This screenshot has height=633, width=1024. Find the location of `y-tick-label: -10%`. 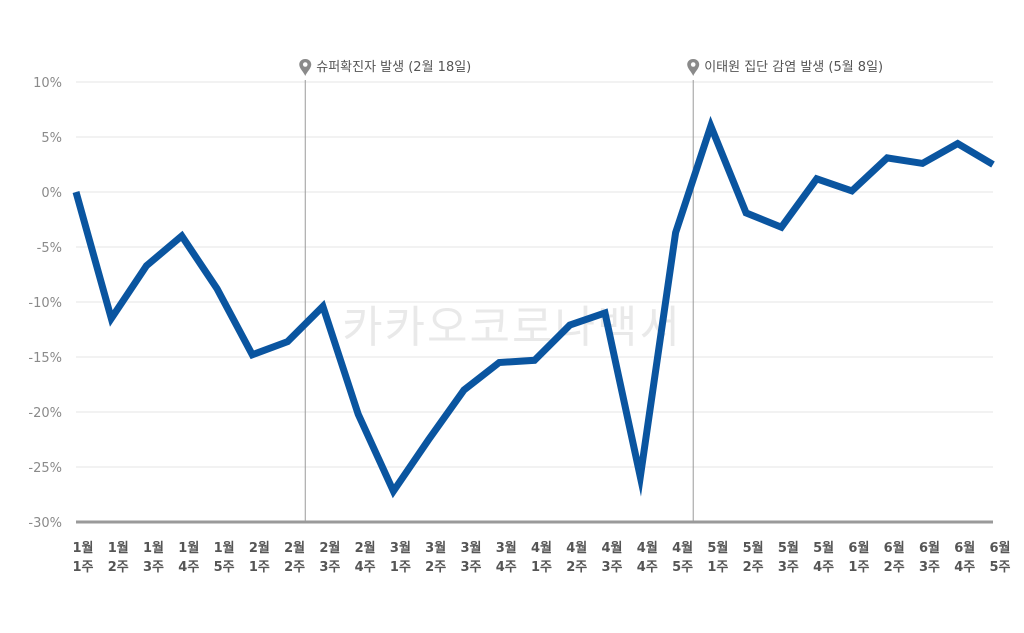

y-tick-label: -10% is located at coordinates (45, 303).